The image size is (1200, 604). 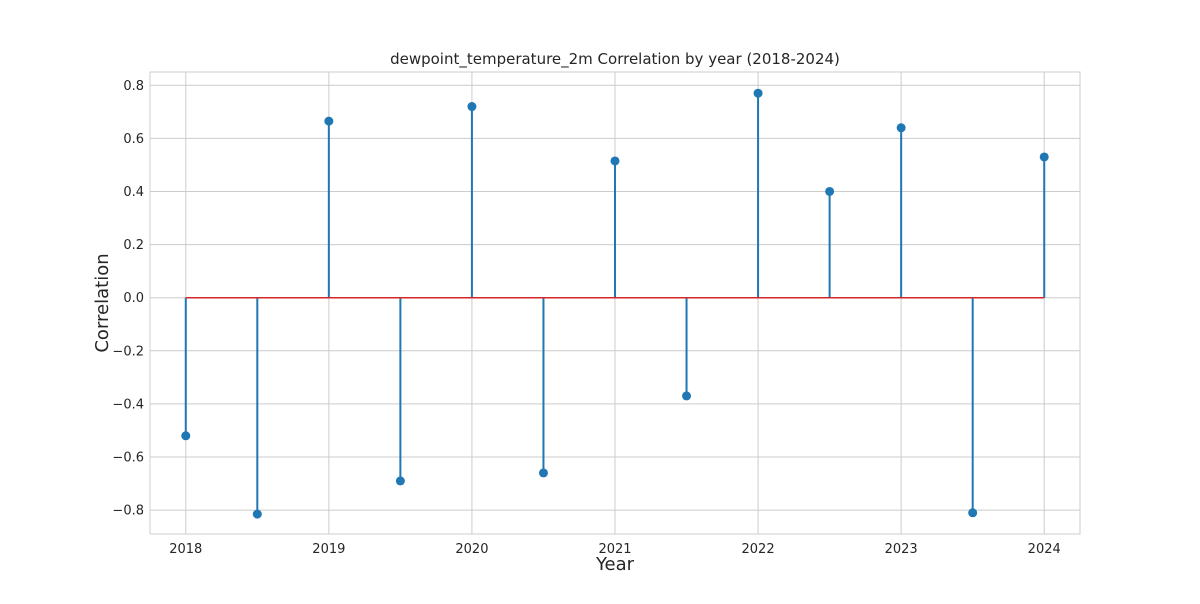 I want to click on x-tick-label: 2018, so click(x=185, y=549).